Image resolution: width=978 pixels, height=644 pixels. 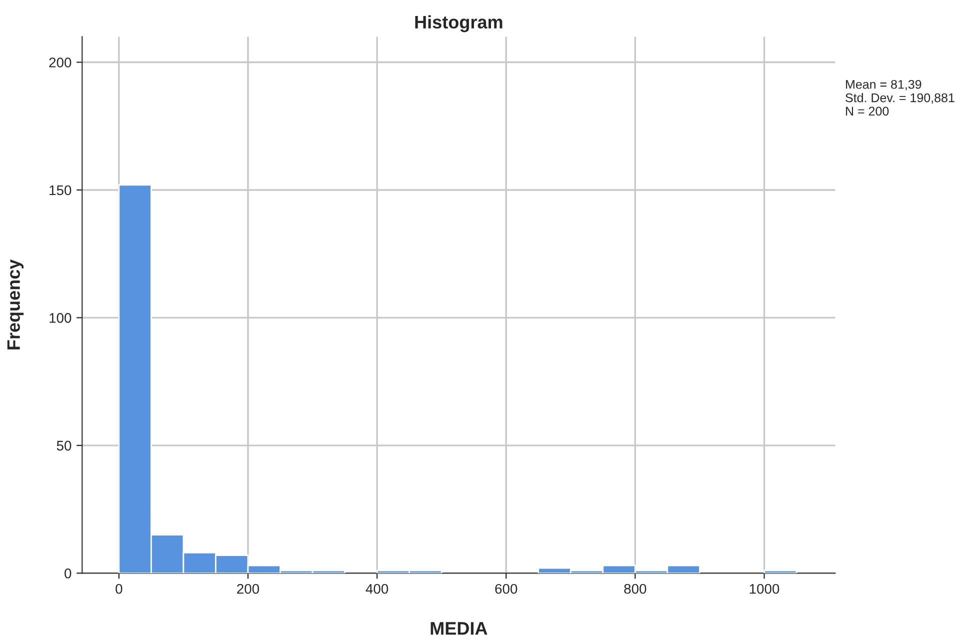 What do you see at coordinates (458, 23) in the screenshot?
I see `chart-title: Histogram` at bounding box center [458, 23].